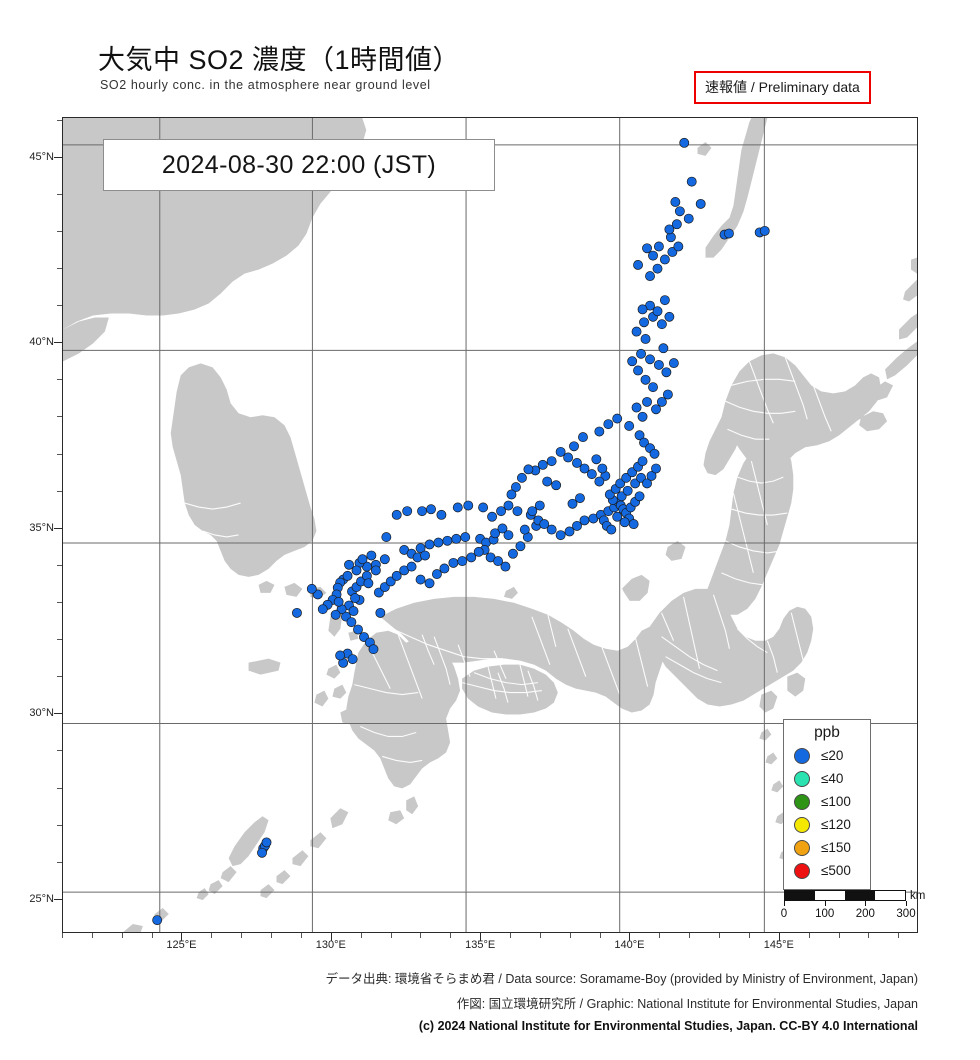 The image size is (980, 1060). What do you see at coordinates (827, 824) in the screenshot?
I see `legend-item: ≤120` at bounding box center [827, 824].